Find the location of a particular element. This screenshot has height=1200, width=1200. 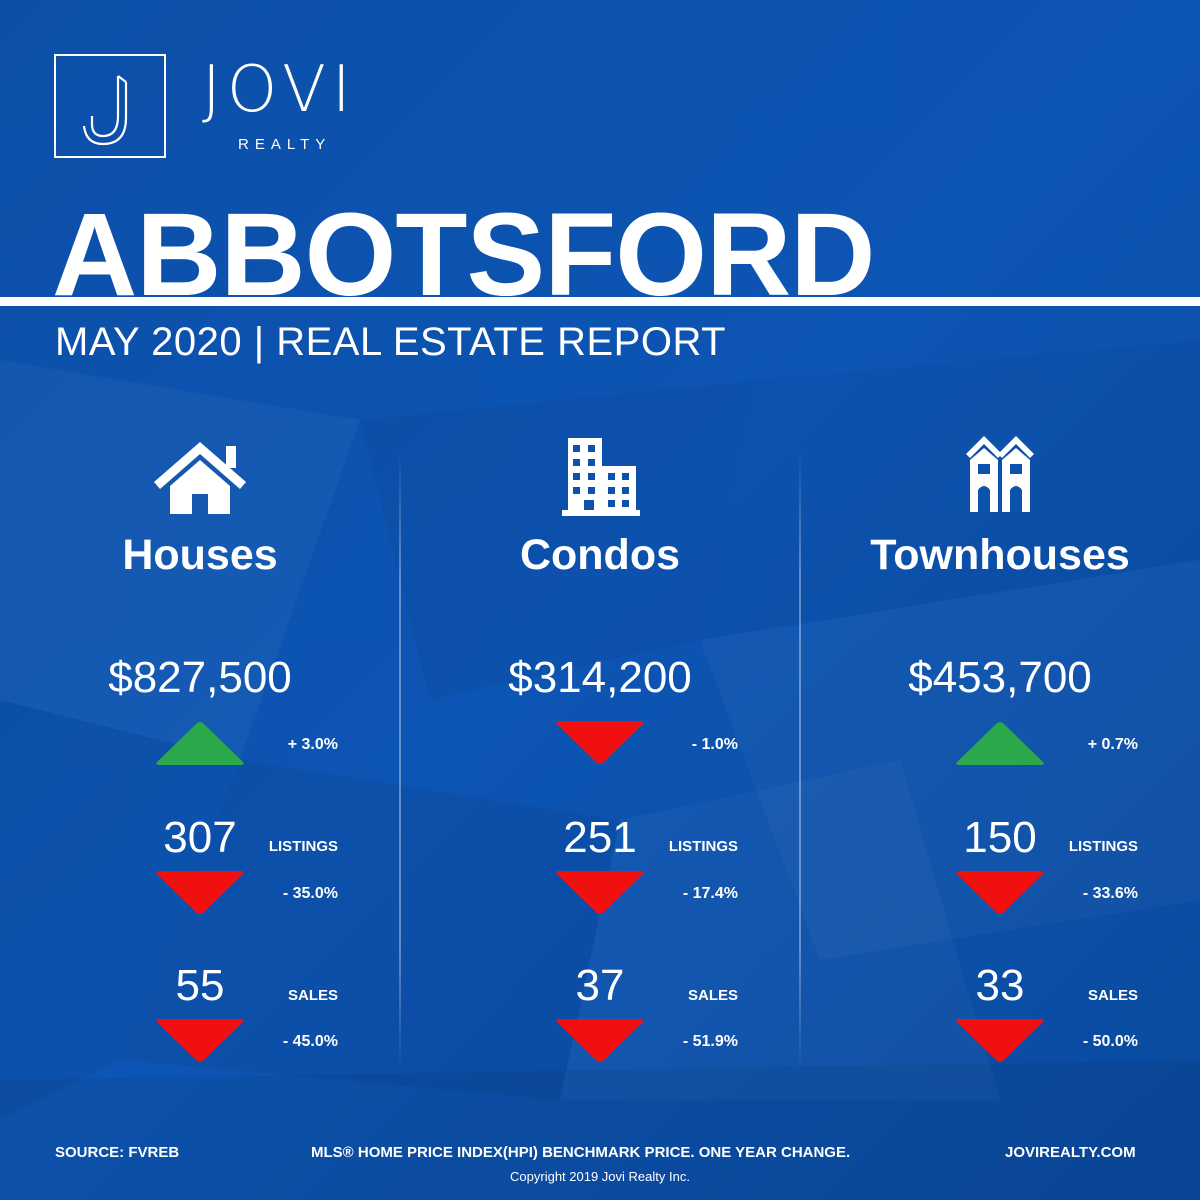

condo-building-icon is located at coordinates (601, 477).